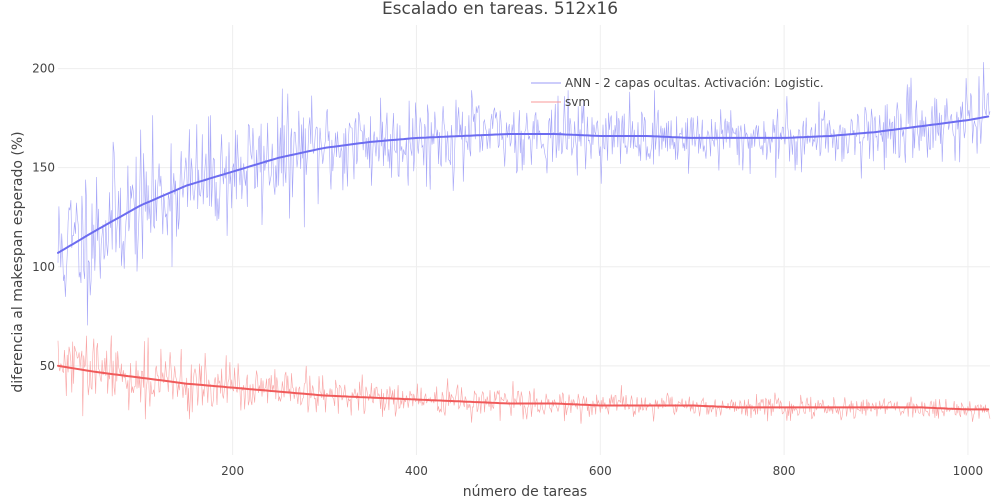  What do you see at coordinates (600, 471) in the screenshot?
I see `x-tick-label: 600` at bounding box center [600, 471].